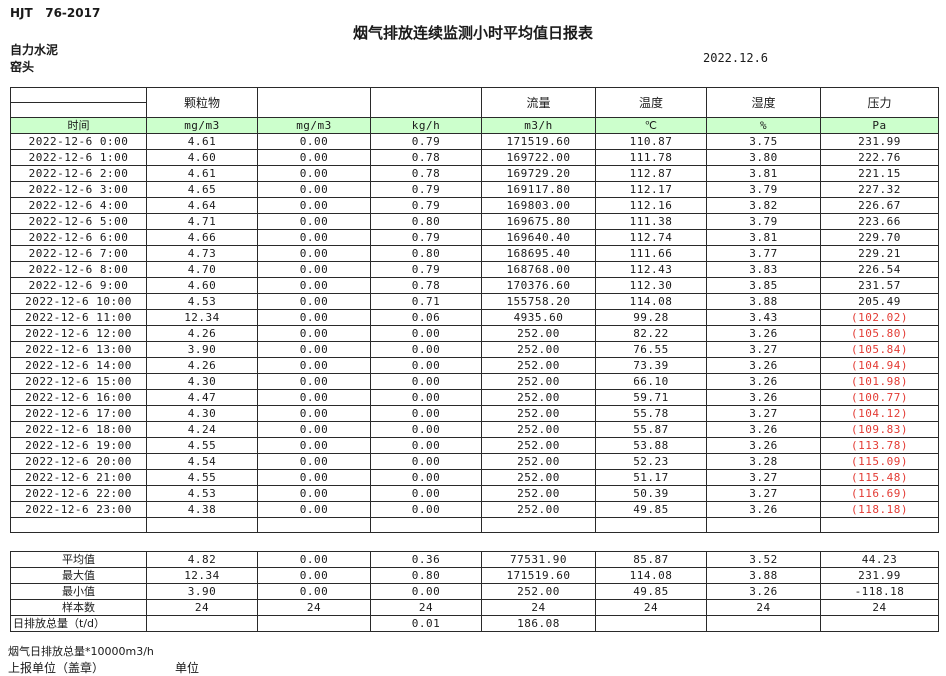 The width and height of the screenshot is (946, 676). What do you see at coordinates (538, 575) in the screenshot?
I see `summary-value: 171519.60` at bounding box center [538, 575].